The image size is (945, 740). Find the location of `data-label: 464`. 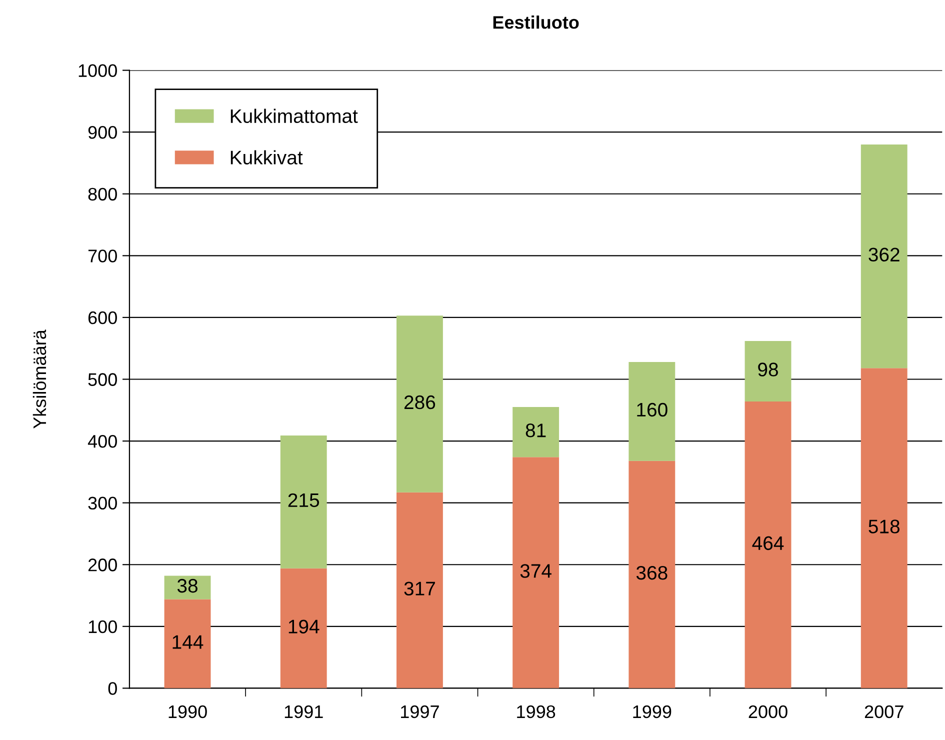

data-label: 464 is located at coordinates (768, 543).